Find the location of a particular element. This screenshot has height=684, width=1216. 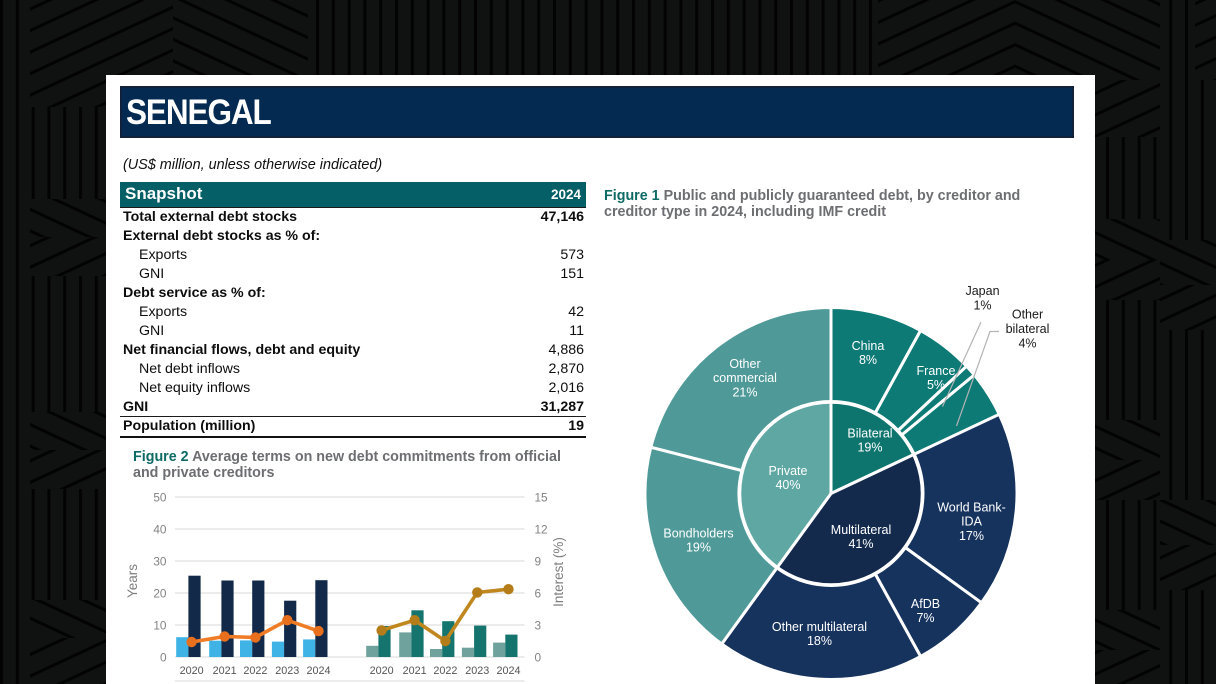

svg-text: 15 is located at coordinates (542, 498).